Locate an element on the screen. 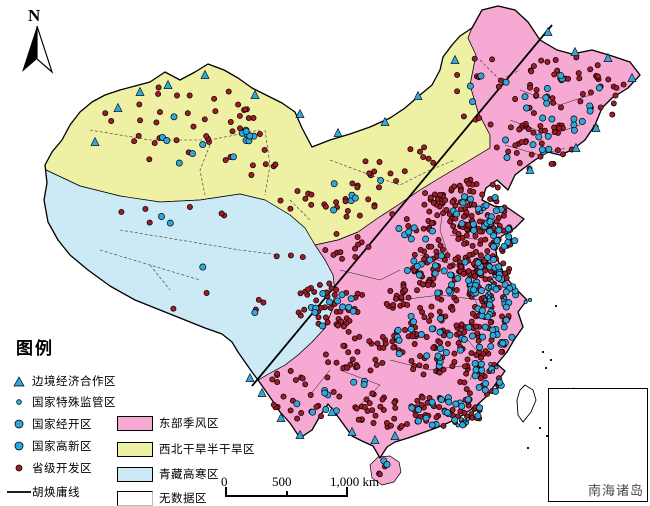 This screenshot has width=650, height=506. legend-item-hu-line: 胡焕庸线 is located at coordinates (43, 492).